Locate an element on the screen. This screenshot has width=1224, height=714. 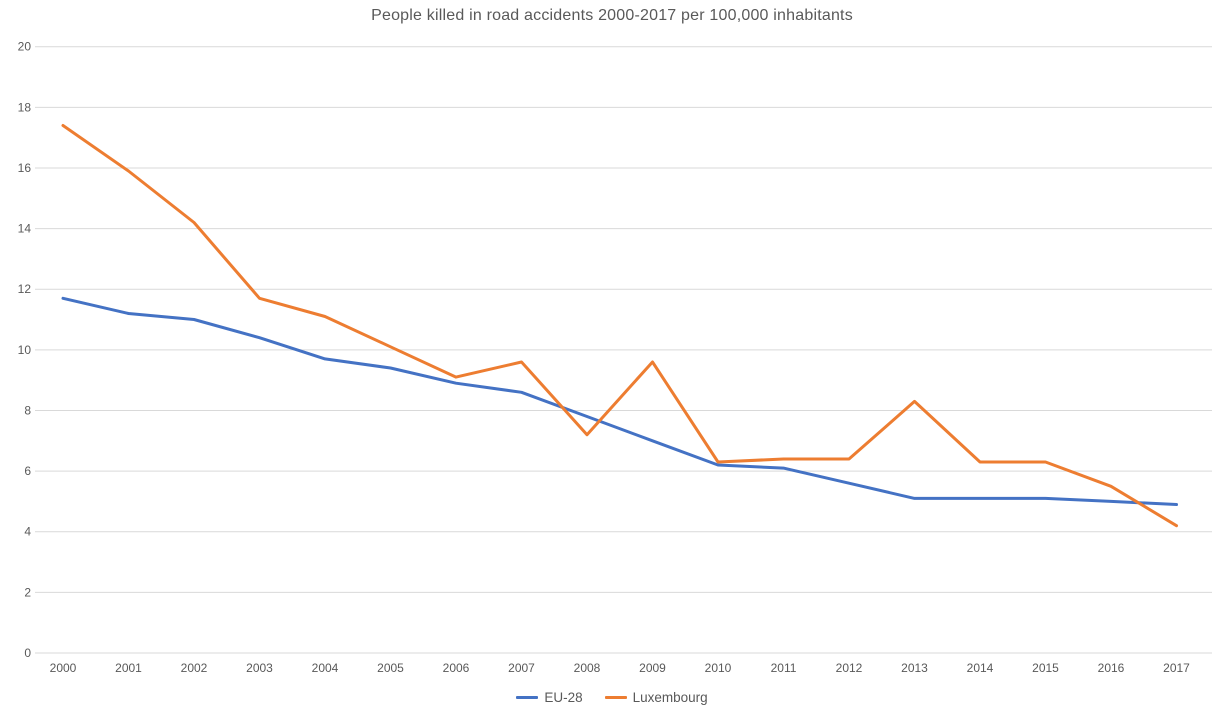
x-axis-tick-label: 2008 is located at coordinates (587, 668).